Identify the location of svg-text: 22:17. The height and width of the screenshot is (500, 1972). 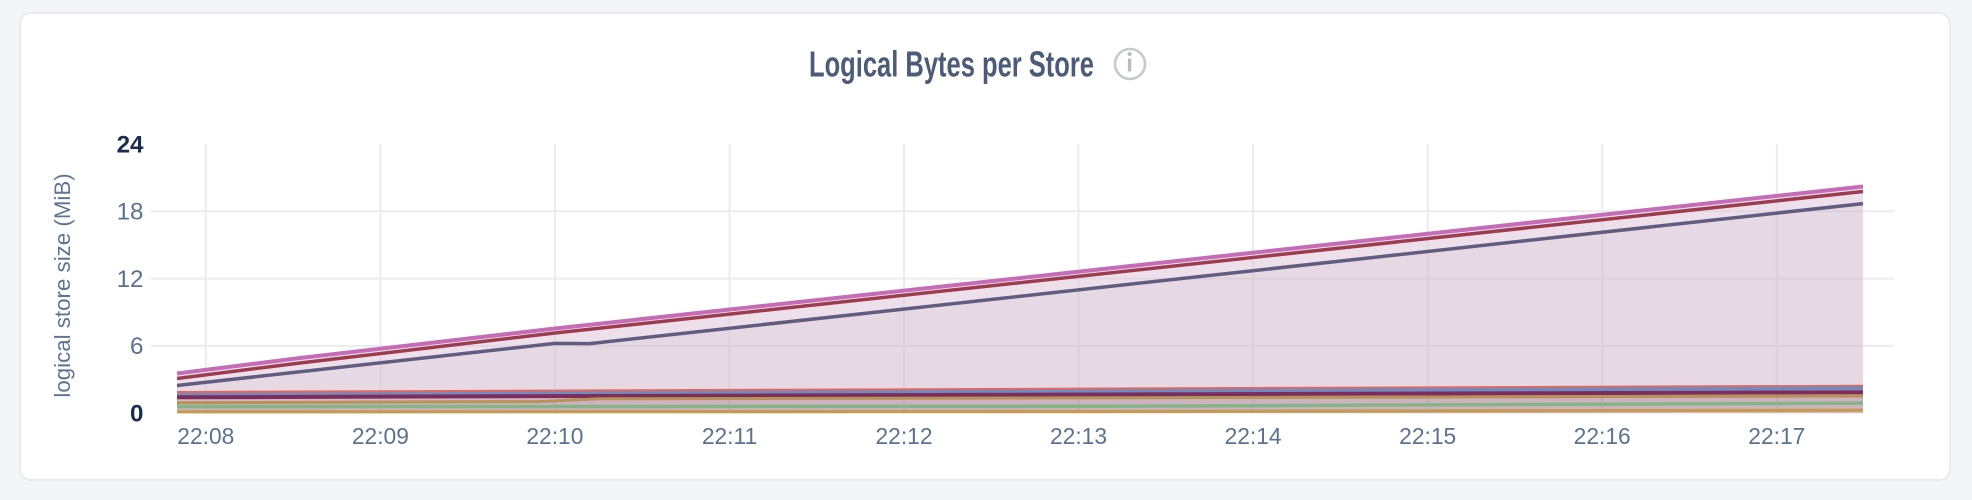
(1776, 436).